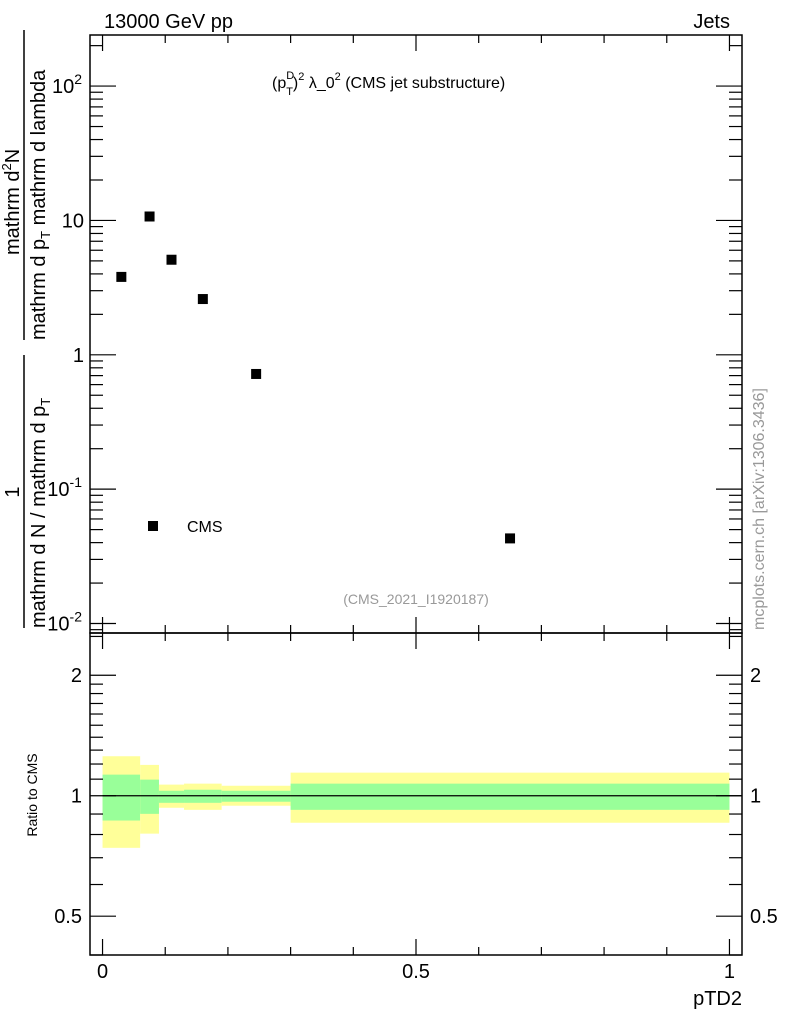  Describe the element at coordinates (168, 22) in the screenshot. I see `energy-label: 13000 GeV pp` at that location.